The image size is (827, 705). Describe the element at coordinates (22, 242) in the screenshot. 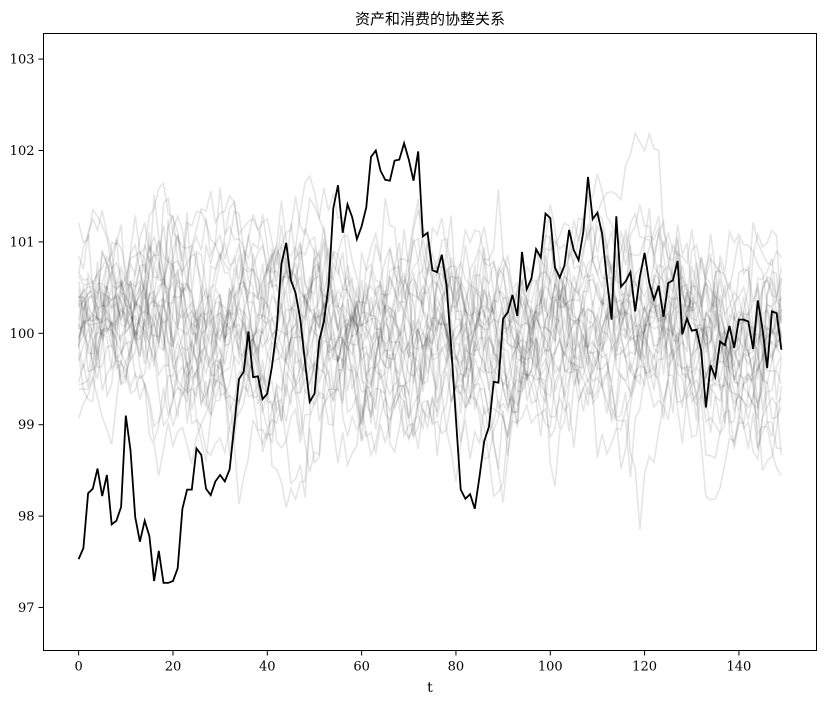

I see `y-tick-label: 101` at that location.